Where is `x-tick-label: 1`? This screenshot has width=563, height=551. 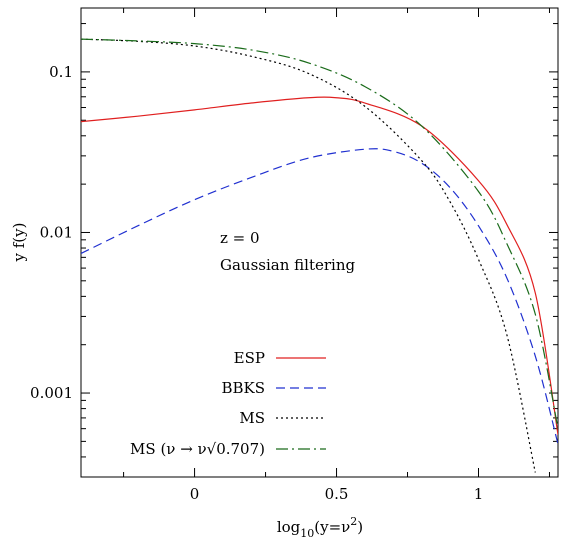 x-tick-label: 1 is located at coordinates (479, 494).